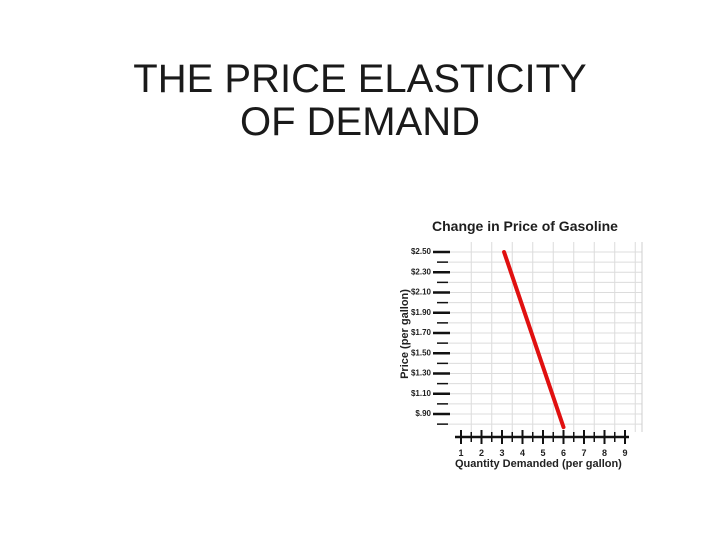 Image resolution: width=720 pixels, height=540 pixels. What do you see at coordinates (421, 332) in the screenshot?
I see `y-tick-label: $1.70` at bounding box center [421, 332].